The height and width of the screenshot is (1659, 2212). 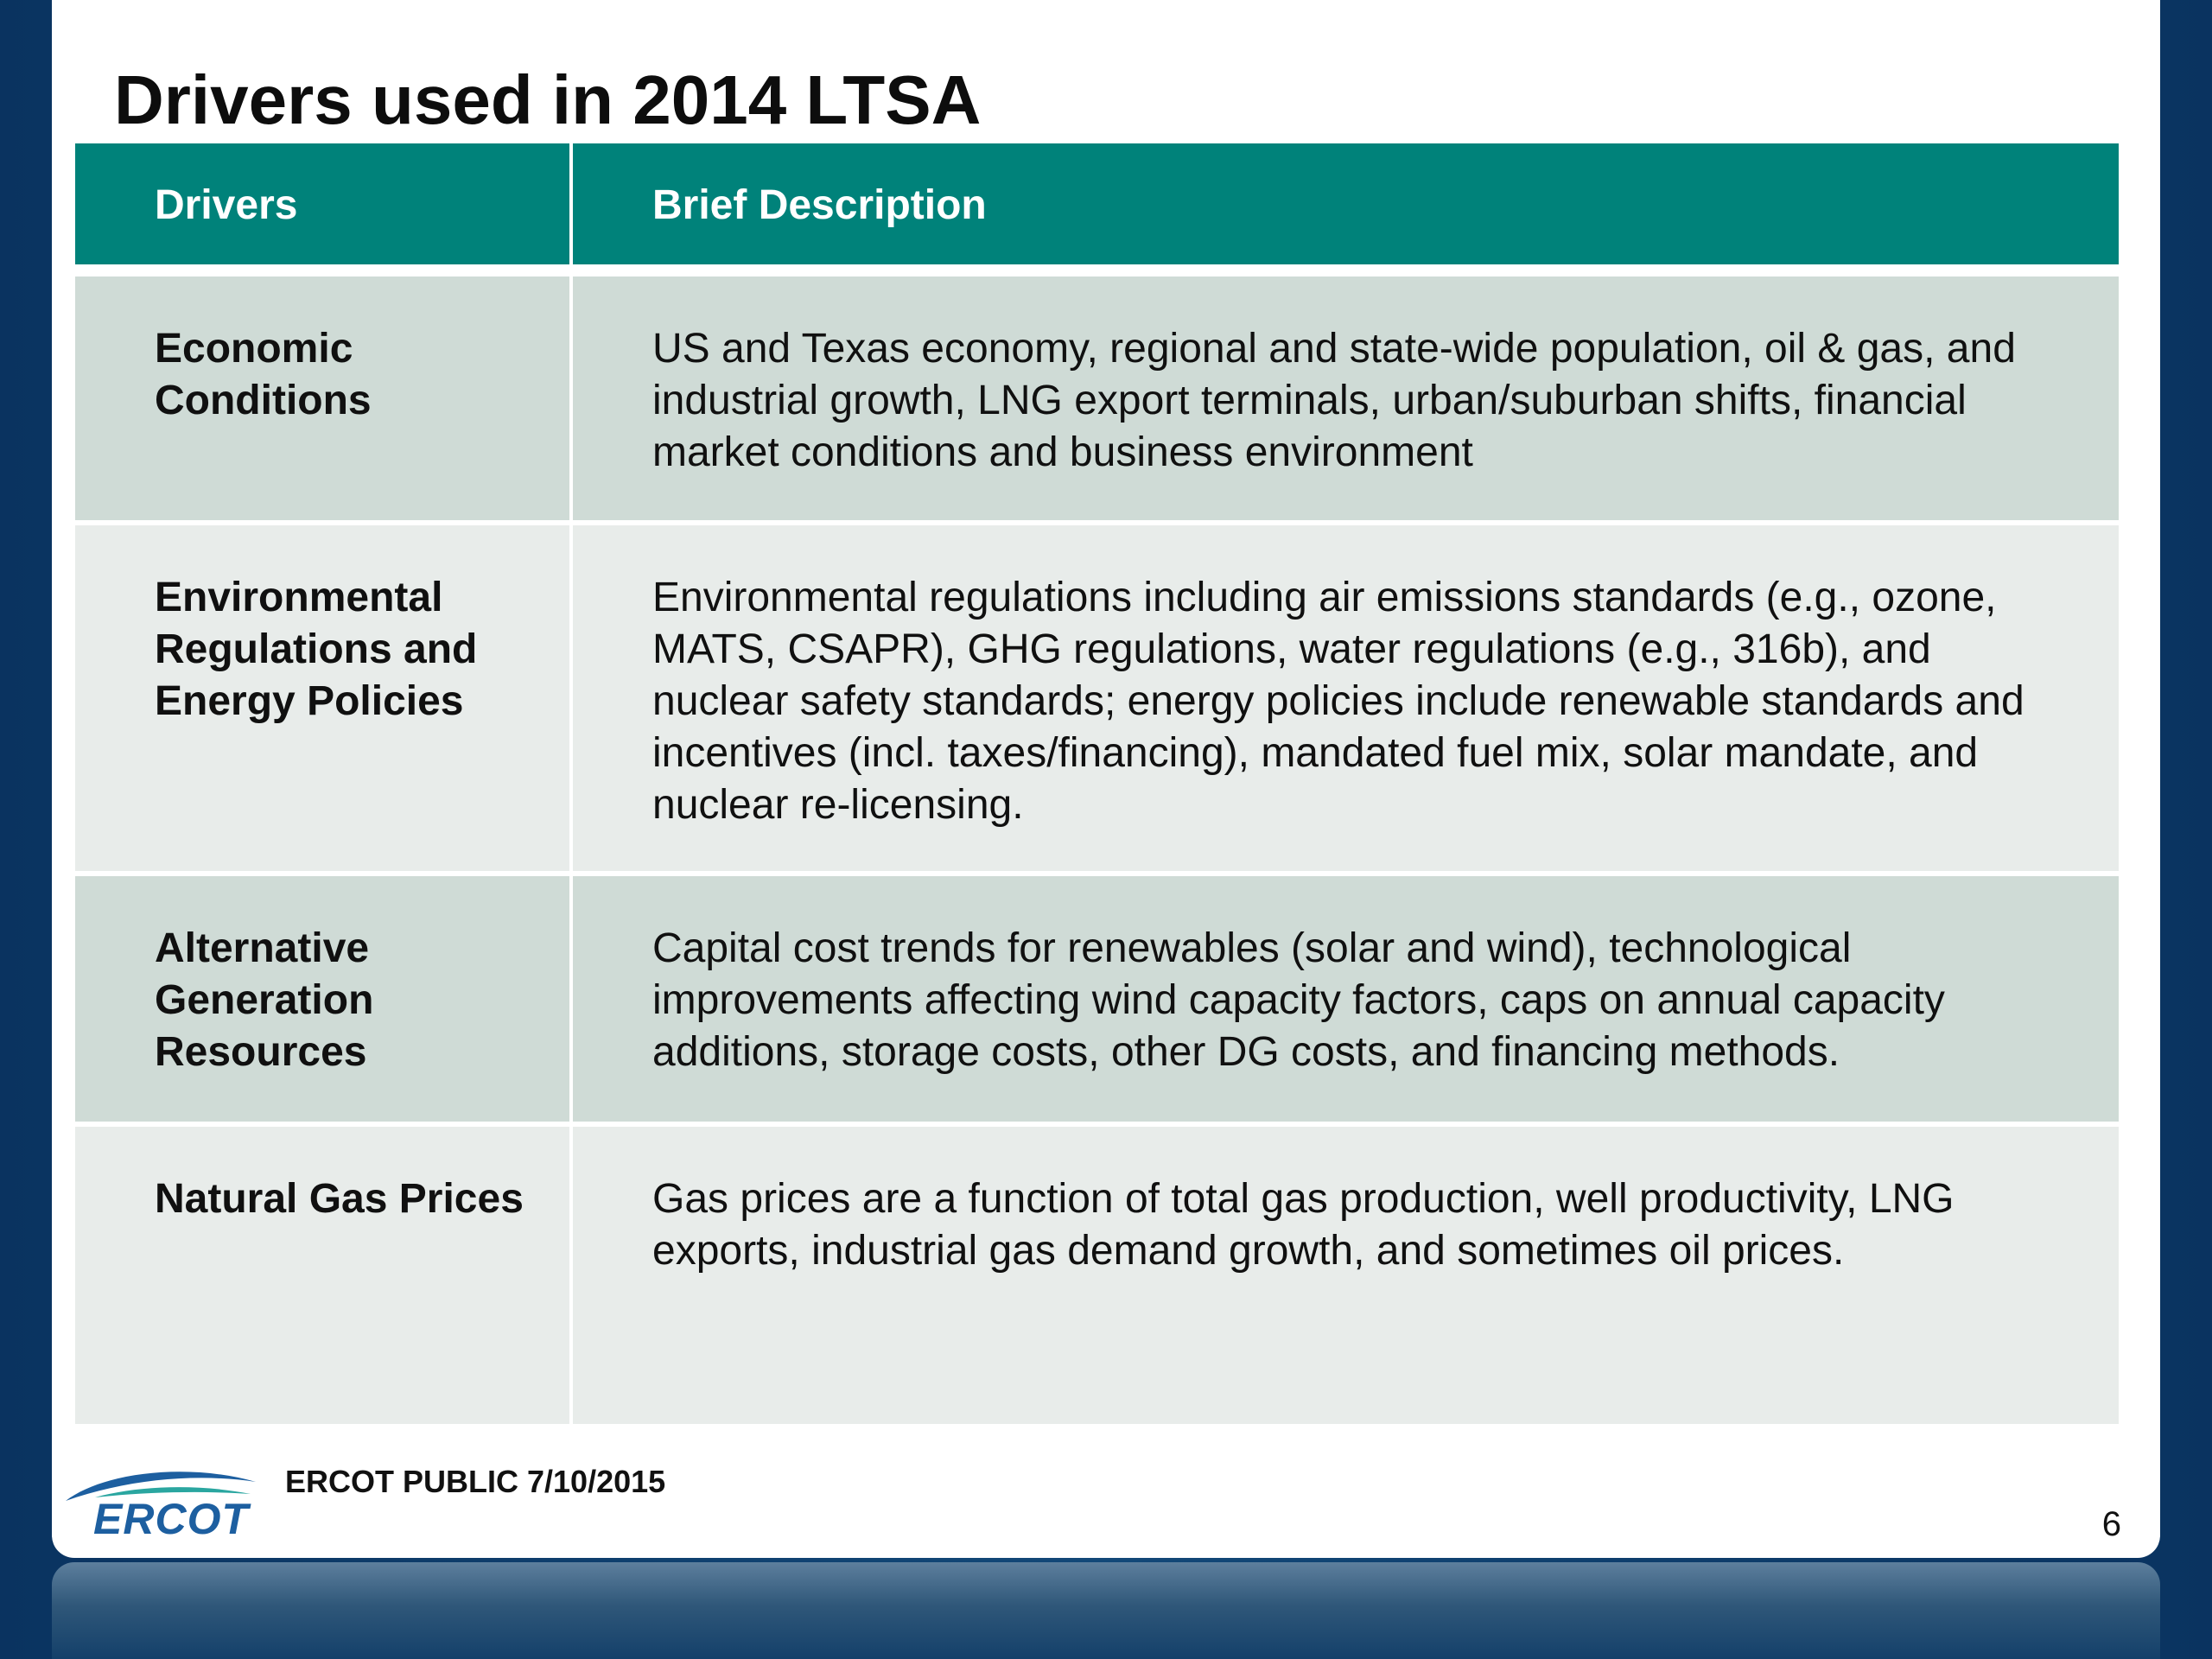 What do you see at coordinates (2111, 1524) in the screenshot?
I see `page-number: 6` at bounding box center [2111, 1524].